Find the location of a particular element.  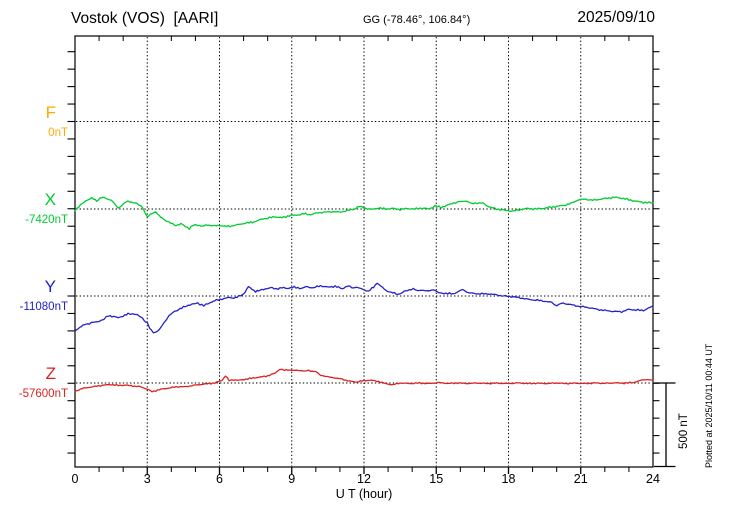

x-tick-label-21: 21 is located at coordinates (580, 479).